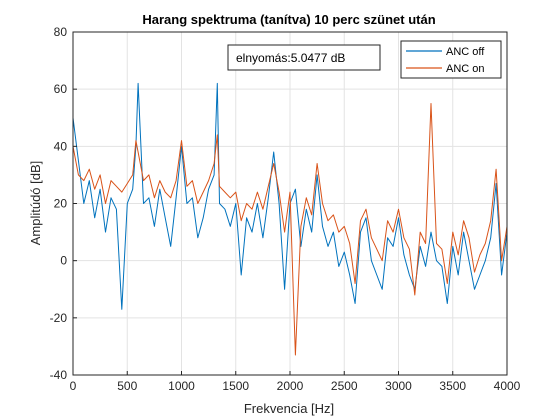 The image size is (560, 420). What do you see at coordinates (63, 261) in the screenshot?
I see `y-tick-label: 0` at bounding box center [63, 261].